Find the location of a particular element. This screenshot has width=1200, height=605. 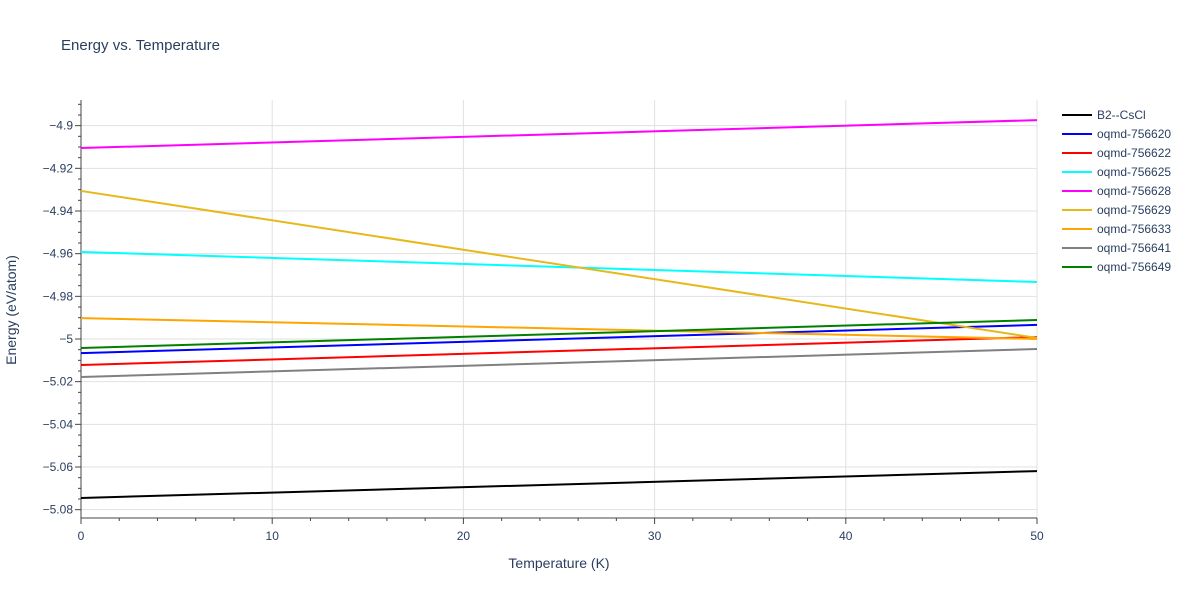

legend-label: oqmd-756625 is located at coordinates (1134, 172).